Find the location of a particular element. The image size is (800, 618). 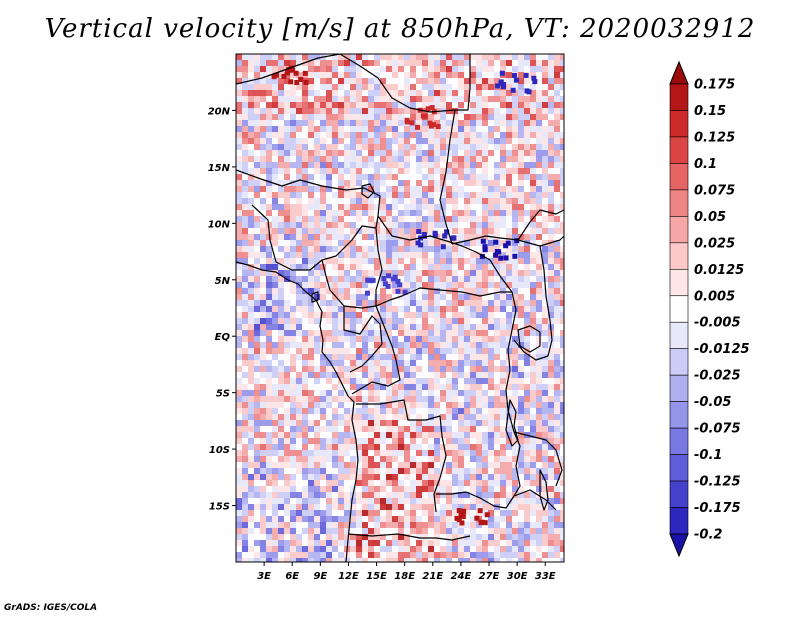

lake-chad is located at coordinates (368, 191).